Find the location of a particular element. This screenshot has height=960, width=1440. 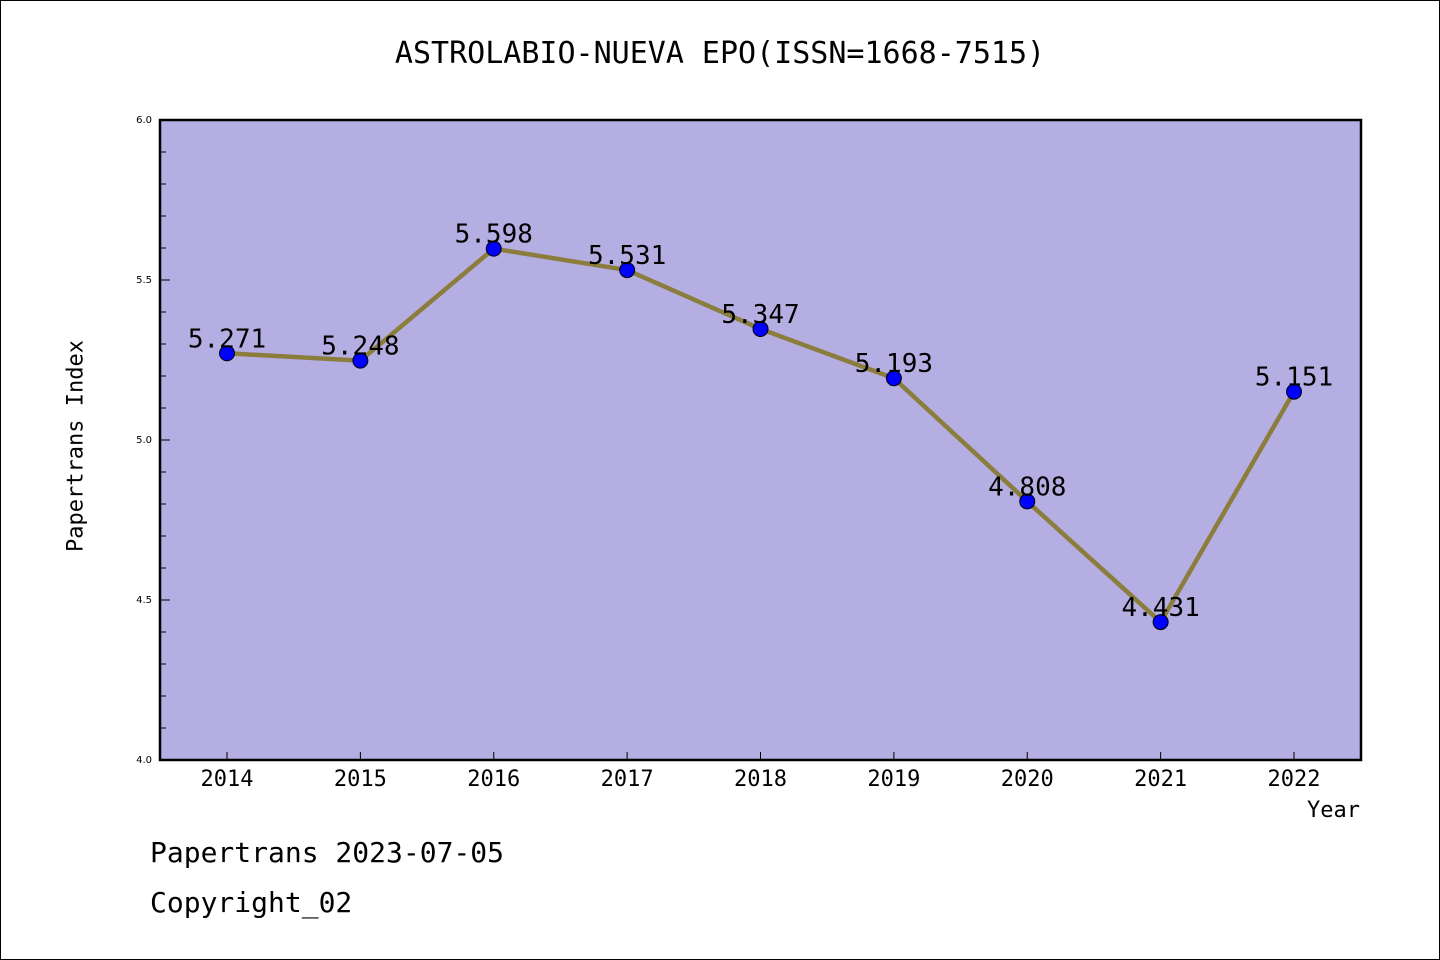

data-label: 4.431 is located at coordinates (1160, 608).